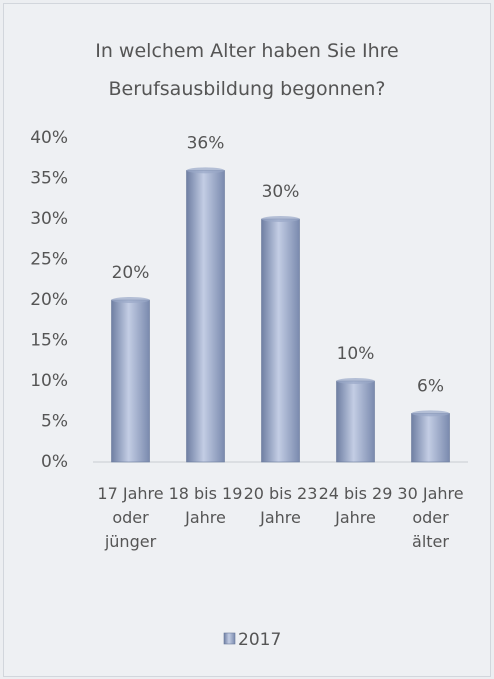 The width and height of the screenshot is (494, 679). Describe the element at coordinates (281, 192) in the screenshot. I see `value-label: 30%` at that location.